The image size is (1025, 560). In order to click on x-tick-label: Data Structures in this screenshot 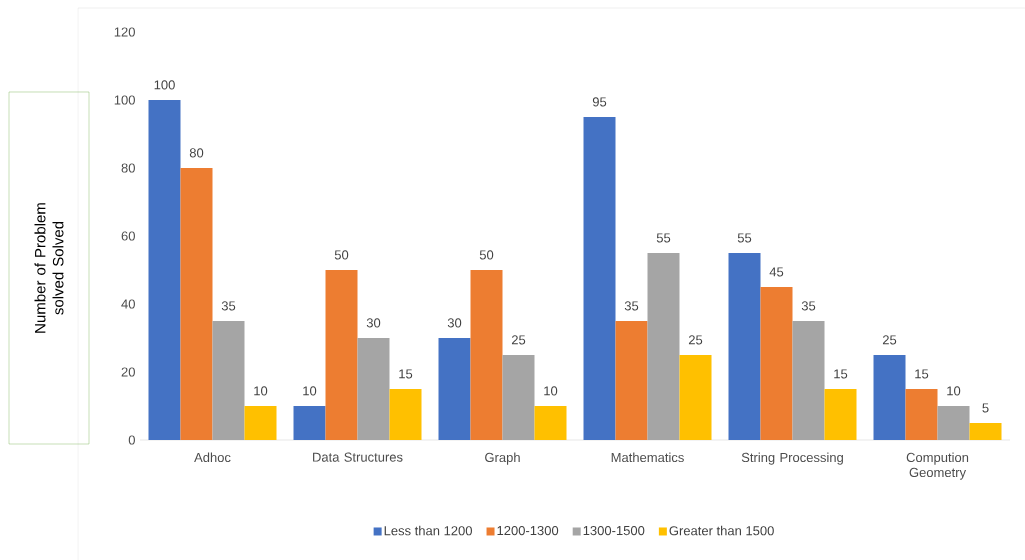, I will do `click(358, 457)`.